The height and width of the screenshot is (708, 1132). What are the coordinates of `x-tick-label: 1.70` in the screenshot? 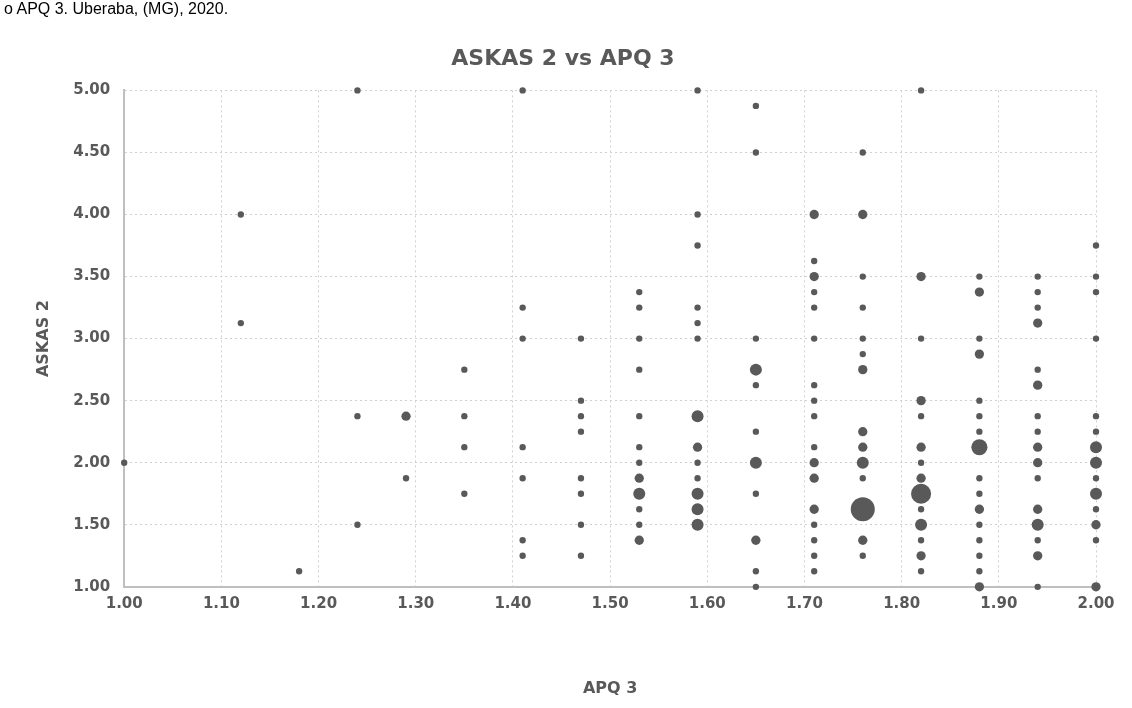 It's located at (804, 602).